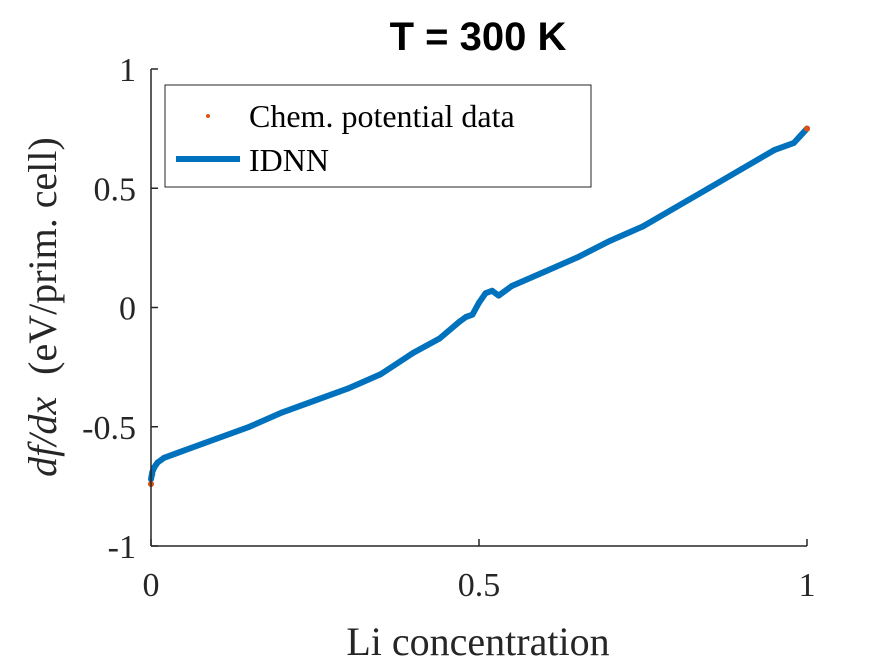  I want to click on legend: Chem. potential data IDNN, so click(378, 136).